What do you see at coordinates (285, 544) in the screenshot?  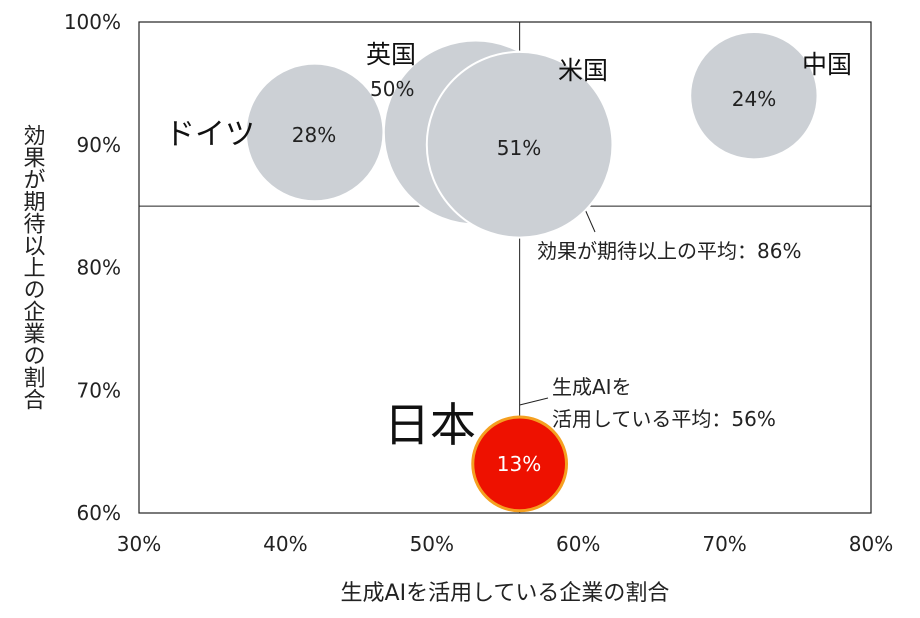 I see `x-tick-label: 40%` at bounding box center [285, 544].